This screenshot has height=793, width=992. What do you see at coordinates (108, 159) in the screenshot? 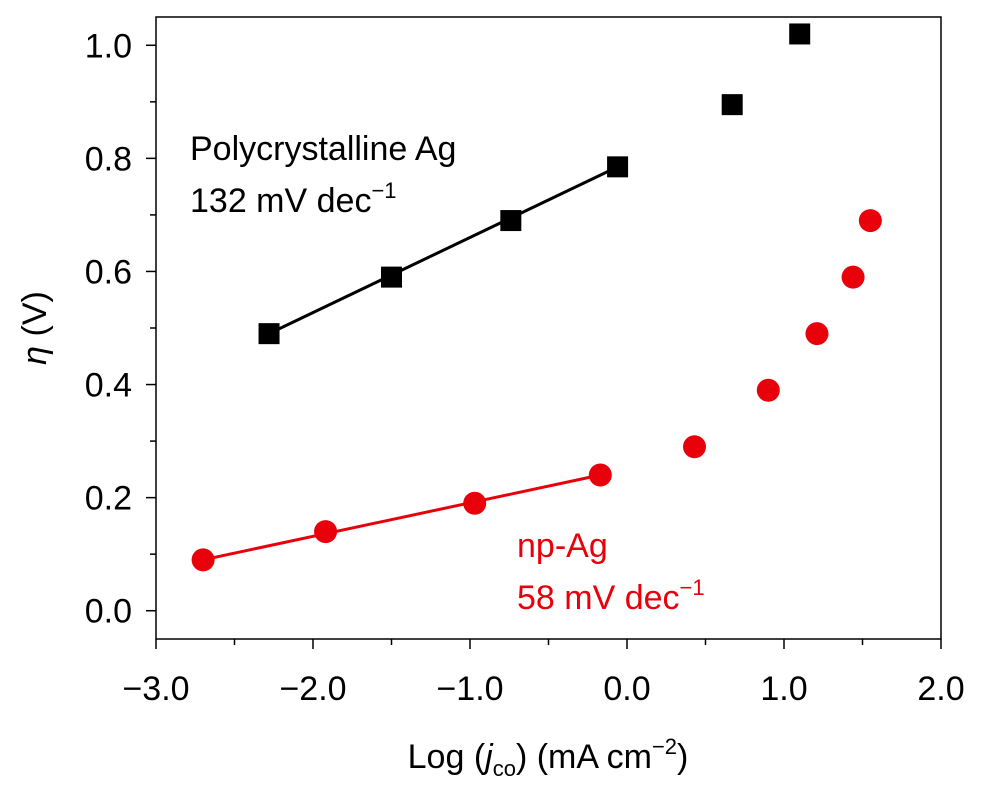
I see `y-tick-label: 0.8` at bounding box center [108, 159].